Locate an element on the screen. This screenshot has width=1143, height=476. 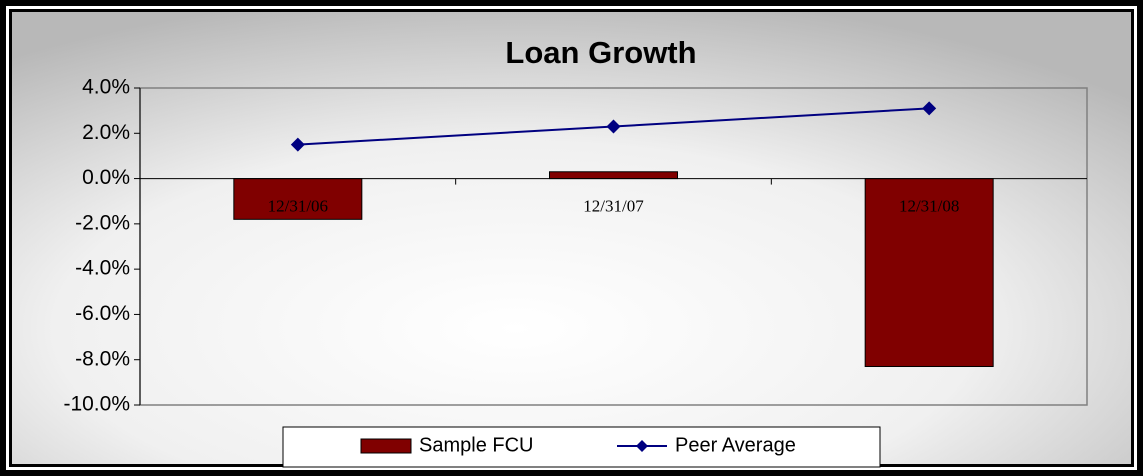
legend-label: Peer Average is located at coordinates (735, 445).